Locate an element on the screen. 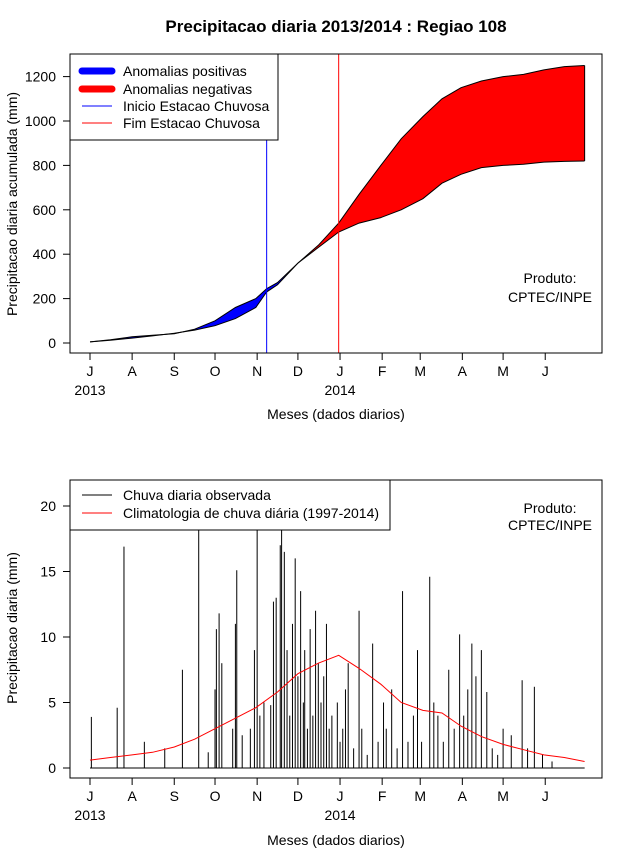 This screenshot has width=640, height=850. negative-anomaly-area is located at coordinates (441, 164).